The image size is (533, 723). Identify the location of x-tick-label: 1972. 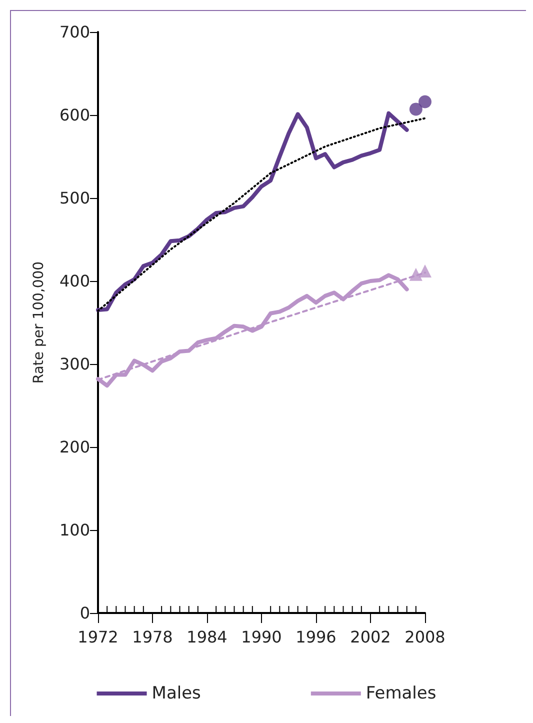
(98, 637).